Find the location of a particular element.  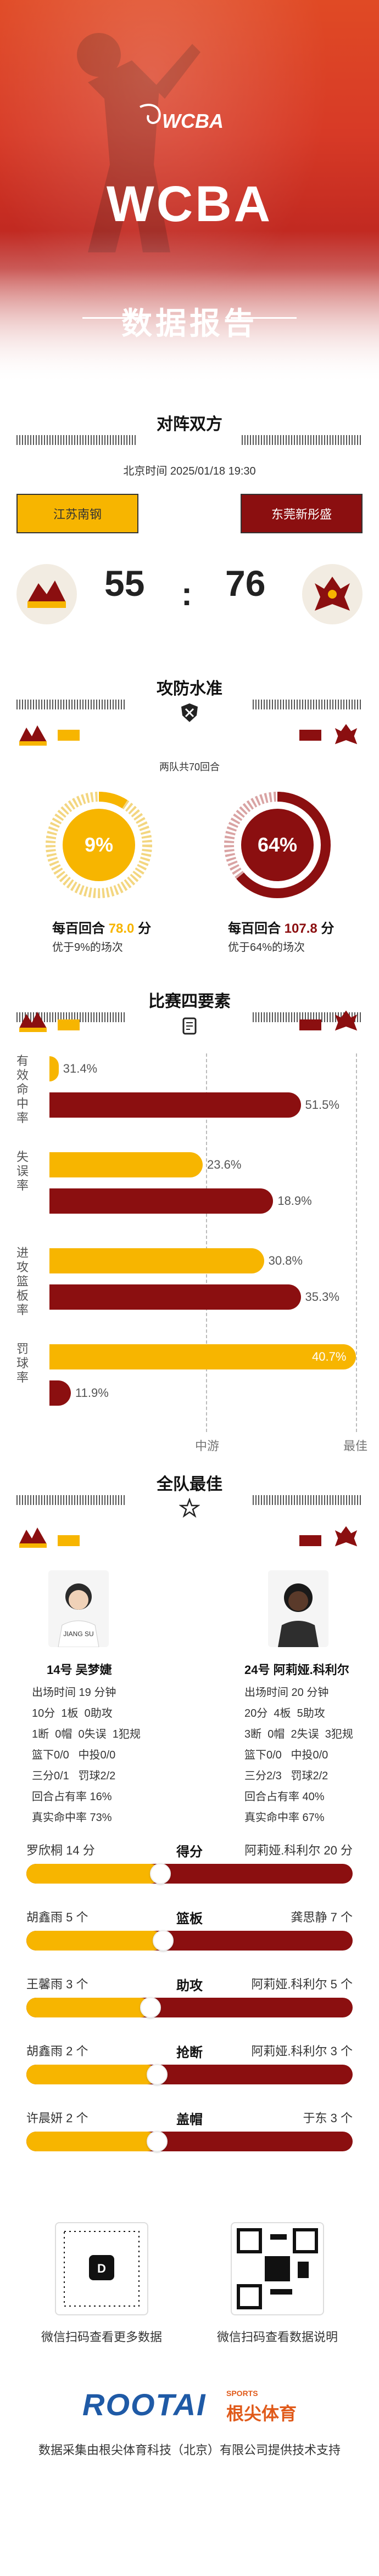

wcba-logo: WCBA is located at coordinates (182, 118).